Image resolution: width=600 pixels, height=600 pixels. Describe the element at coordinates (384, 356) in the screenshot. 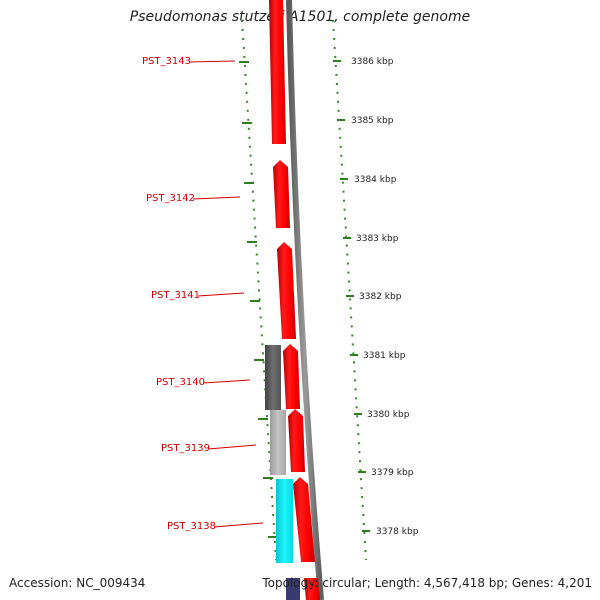

I see `tick-label: 3381 kbp` at that location.